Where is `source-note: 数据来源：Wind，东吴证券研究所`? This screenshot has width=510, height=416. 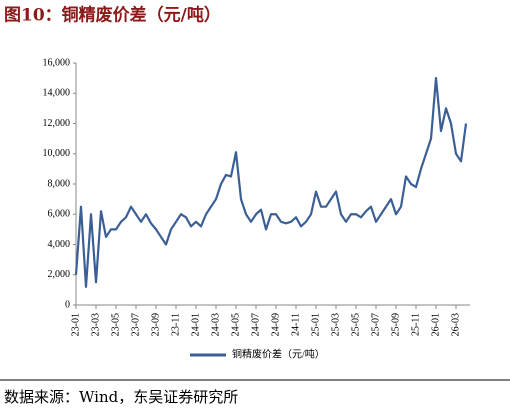
source-note: 数据来源：Wind，东吴证券研究所 is located at coordinates (121, 397).